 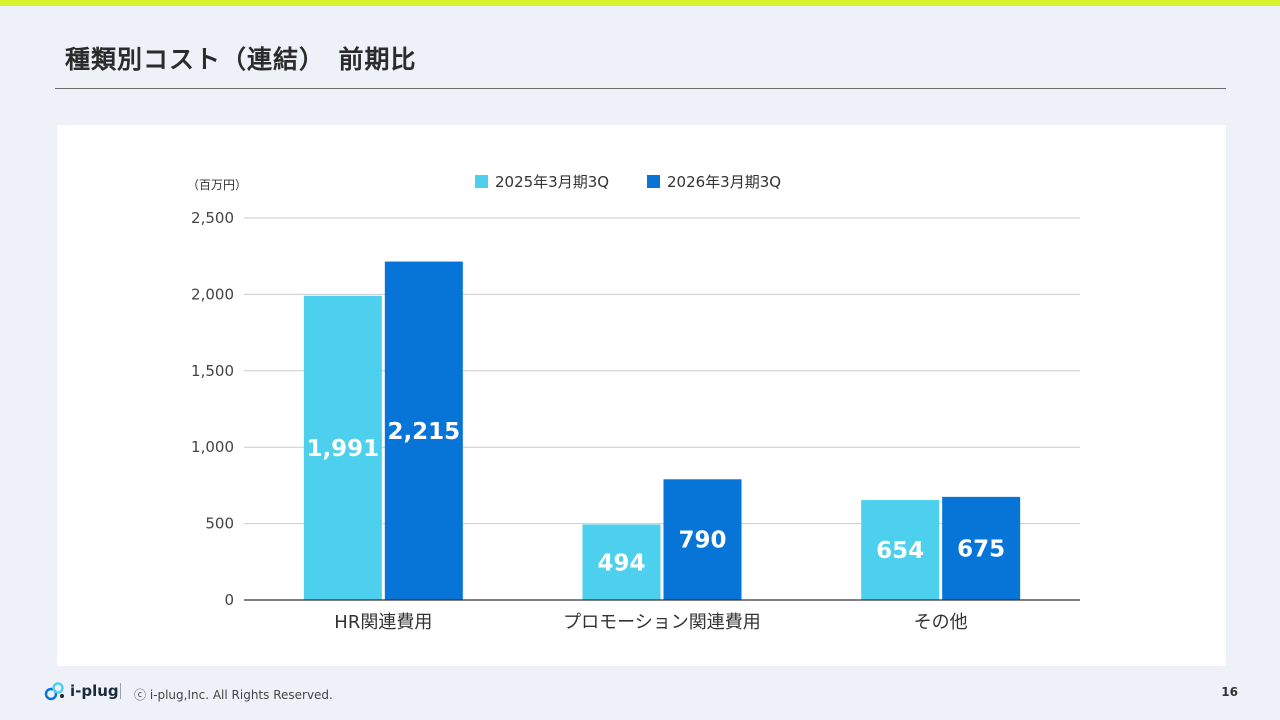 What do you see at coordinates (233, 695) in the screenshot?
I see `copyright-text: ⓒ i-plug,Inc. All Rights Reserved.` at bounding box center [233, 695].